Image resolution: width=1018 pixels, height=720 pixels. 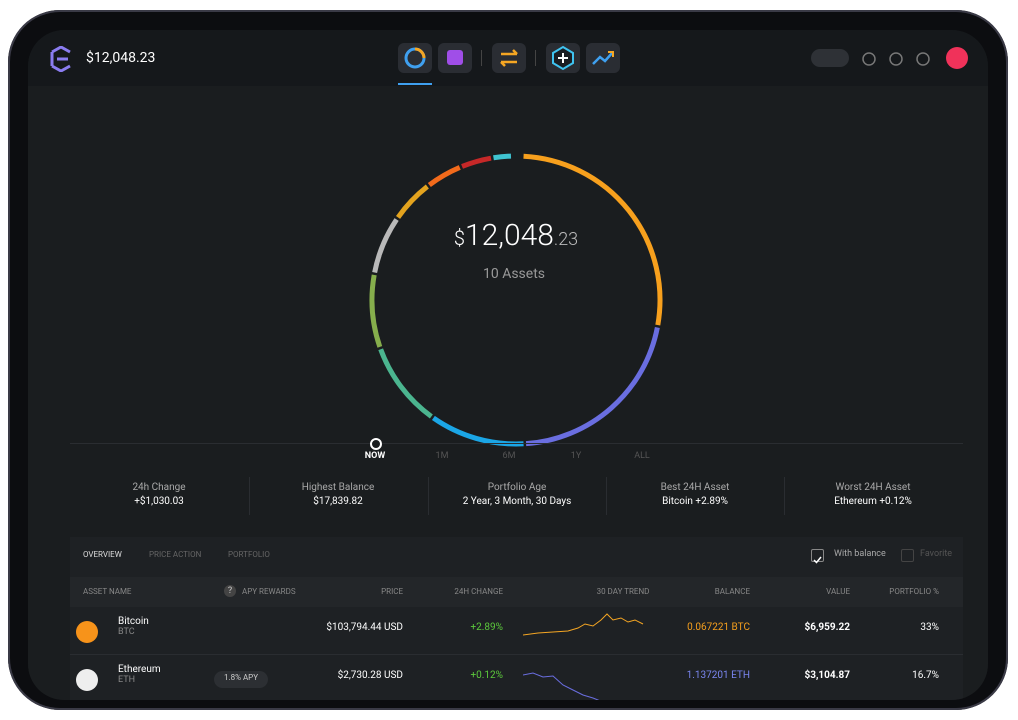 I want to click on asset-name: Bitcoin, so click(x=133, y=621).